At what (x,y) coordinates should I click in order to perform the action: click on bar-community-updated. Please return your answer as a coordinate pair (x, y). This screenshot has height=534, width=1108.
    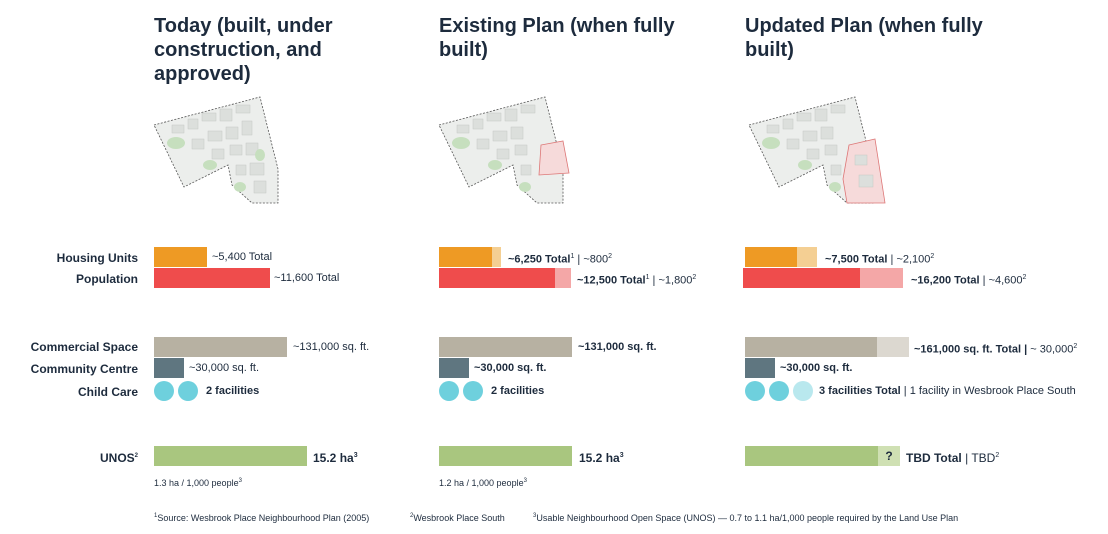
    Looking at the image, I should click on (760, 368).